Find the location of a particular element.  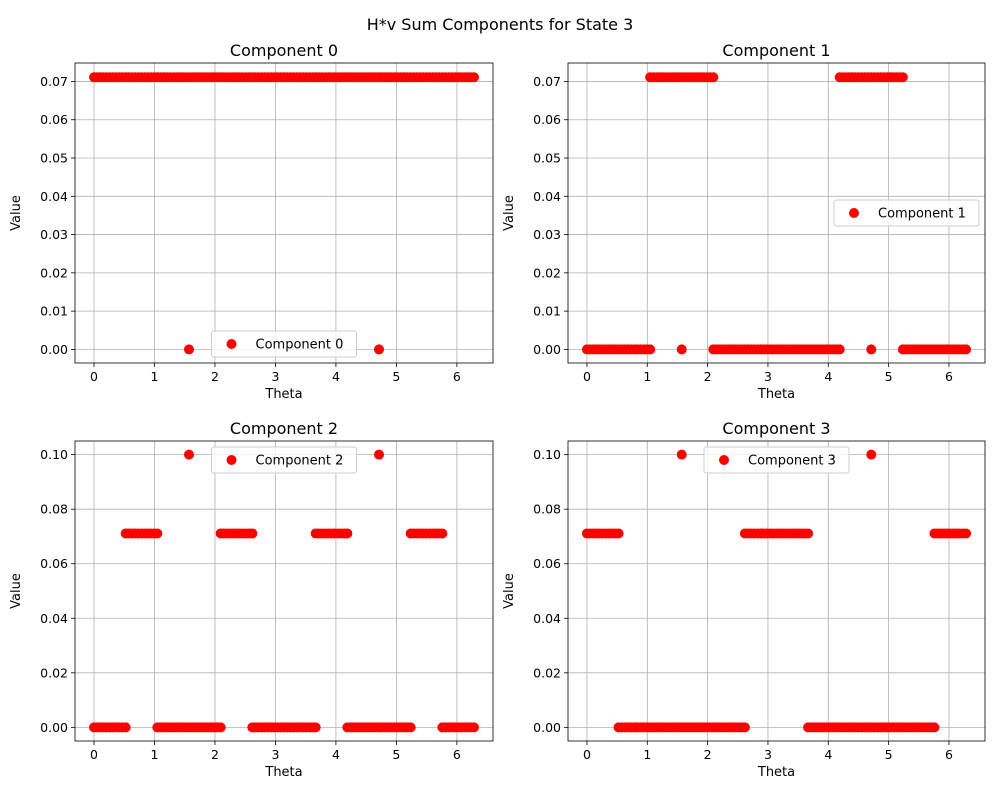

legend: Component 3 is located at coordinates (776, 460).